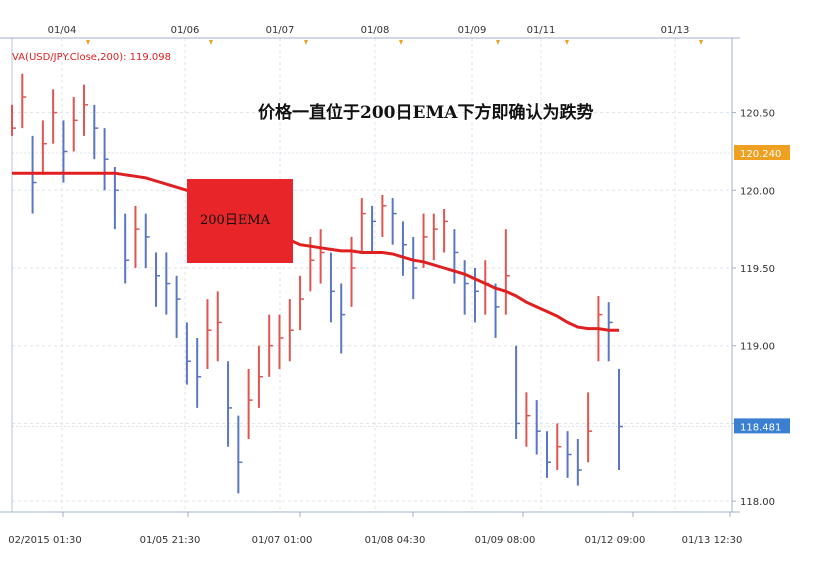 This screenshot has width=830, height=561. Describe the element at coordinates (185, 30) in the screenshot. I see `top-tick-label: 01/06` at that location.